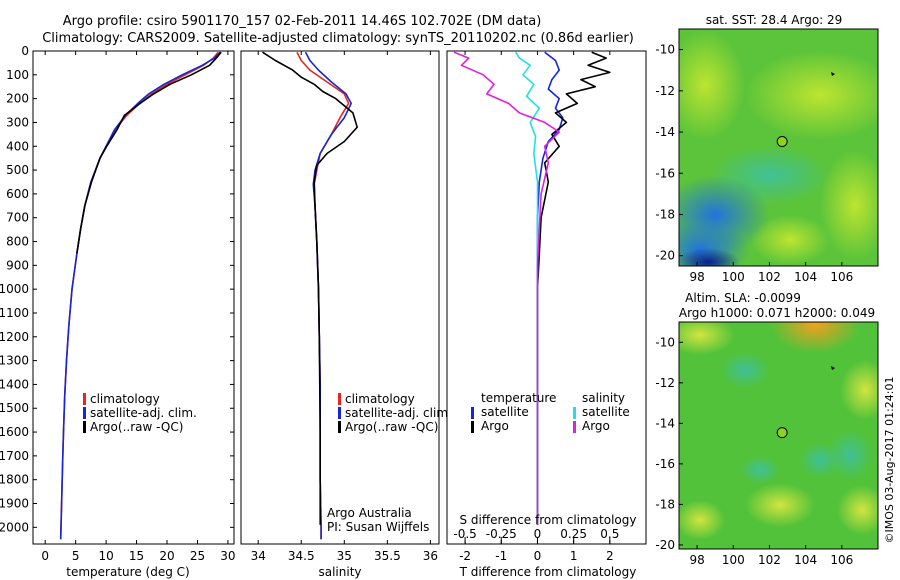 The height and width of the screenshot is (580, 900). I want to click on map-lon-label: 102, so click(769, 277).